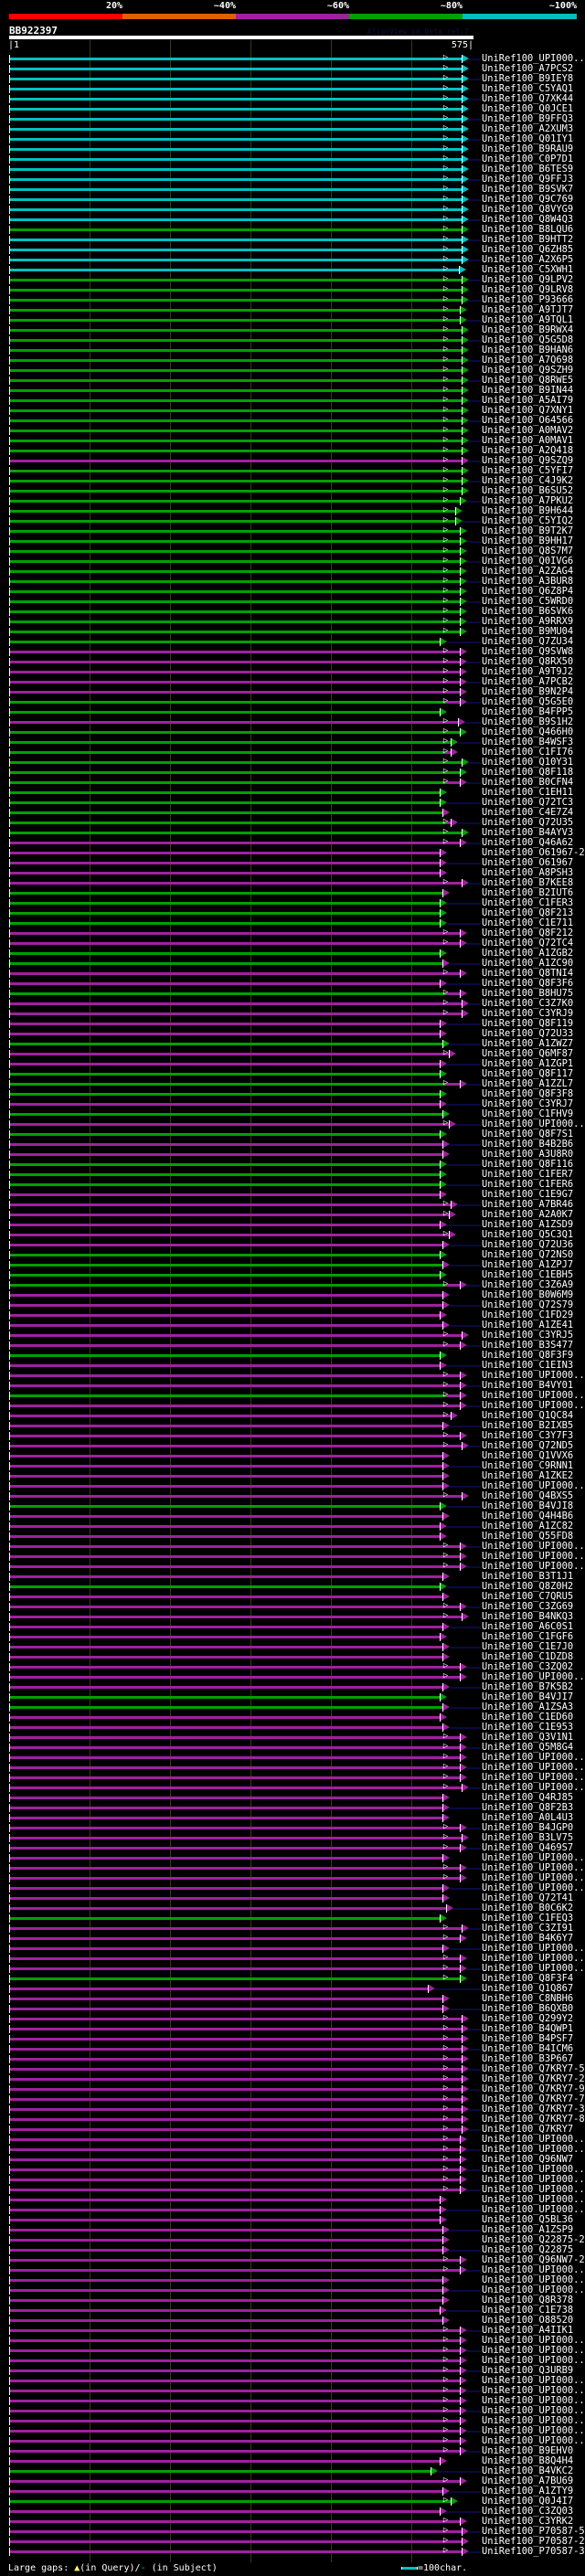 This screenshot has height=2576, width=585. Describe the element at coordinates (528, 1043) in the screenshot. I see `hit-label-link: UniRef100_A1ZWZ7` at that location.